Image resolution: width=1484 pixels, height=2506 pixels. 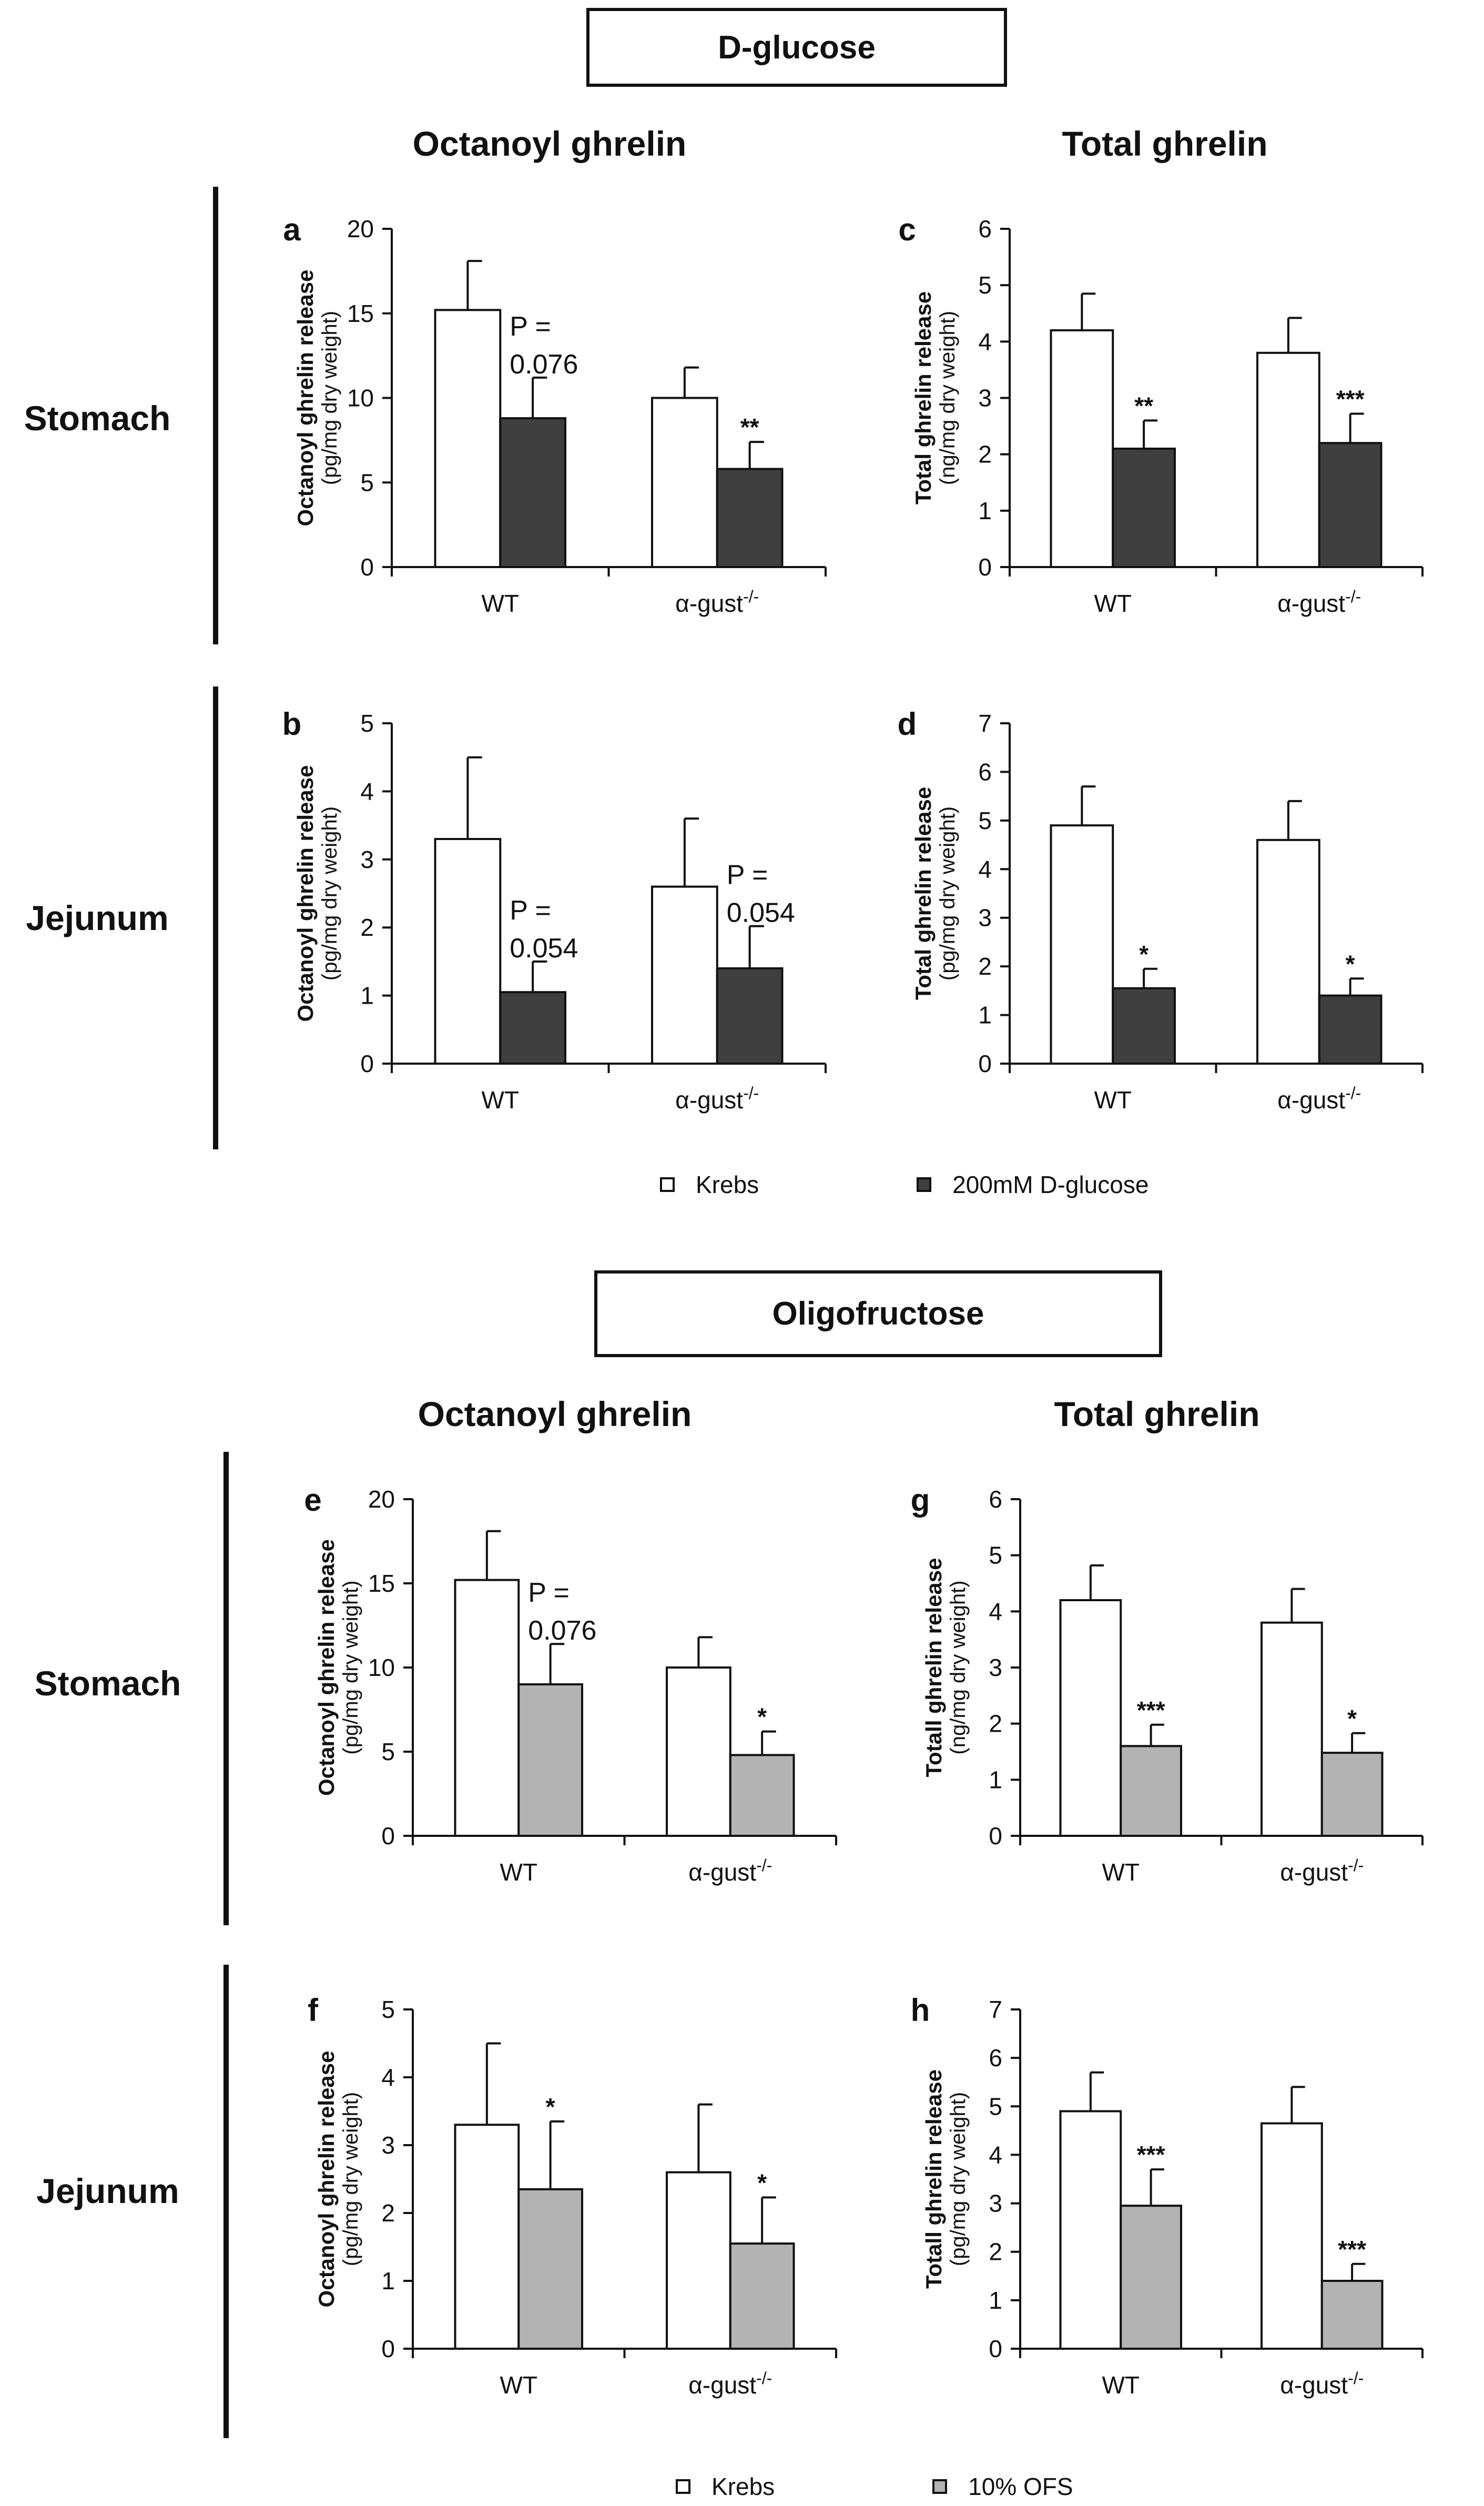 I want to click on panel-letter: b, so click(x=292, y=724).